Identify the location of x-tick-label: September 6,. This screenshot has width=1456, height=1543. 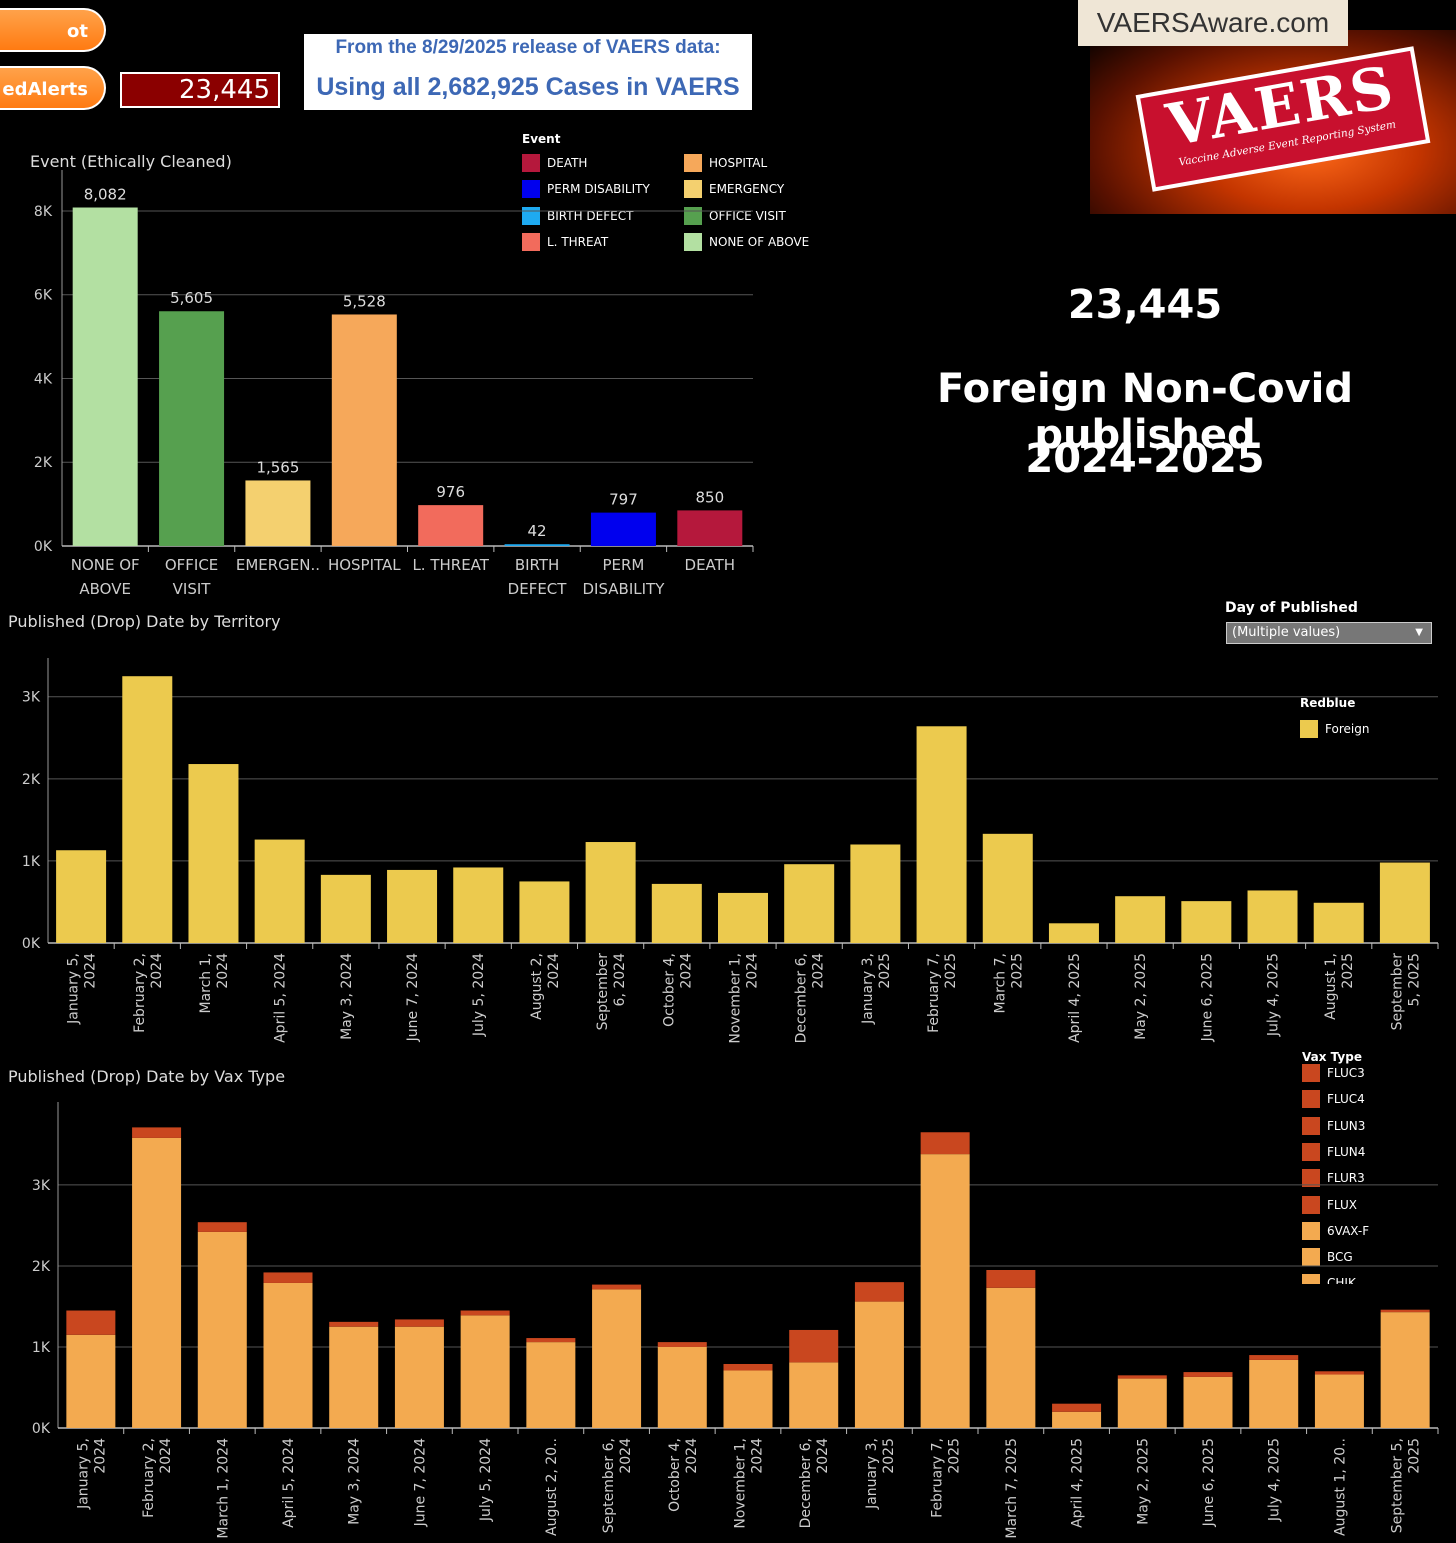
(609, 1485).